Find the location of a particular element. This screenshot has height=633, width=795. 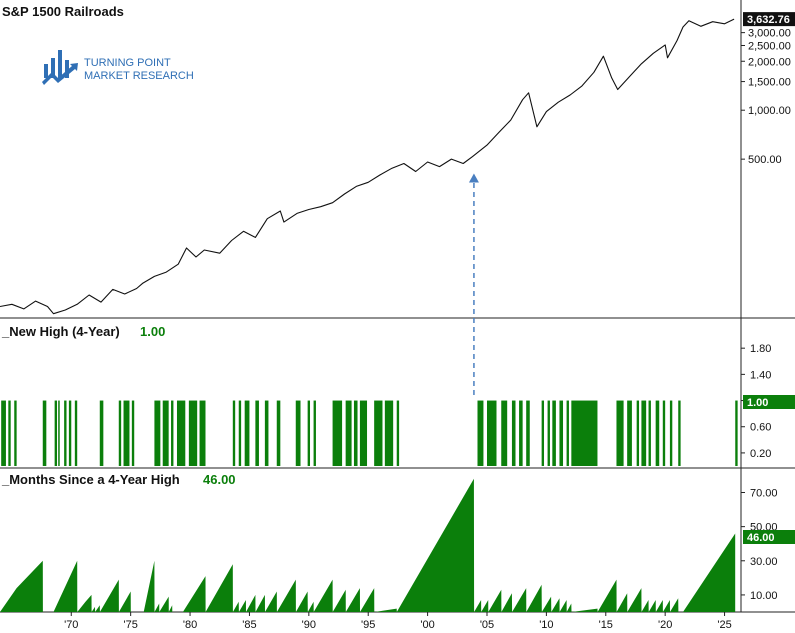

logo-bar-1-icon is located at coordinates (46, 71).